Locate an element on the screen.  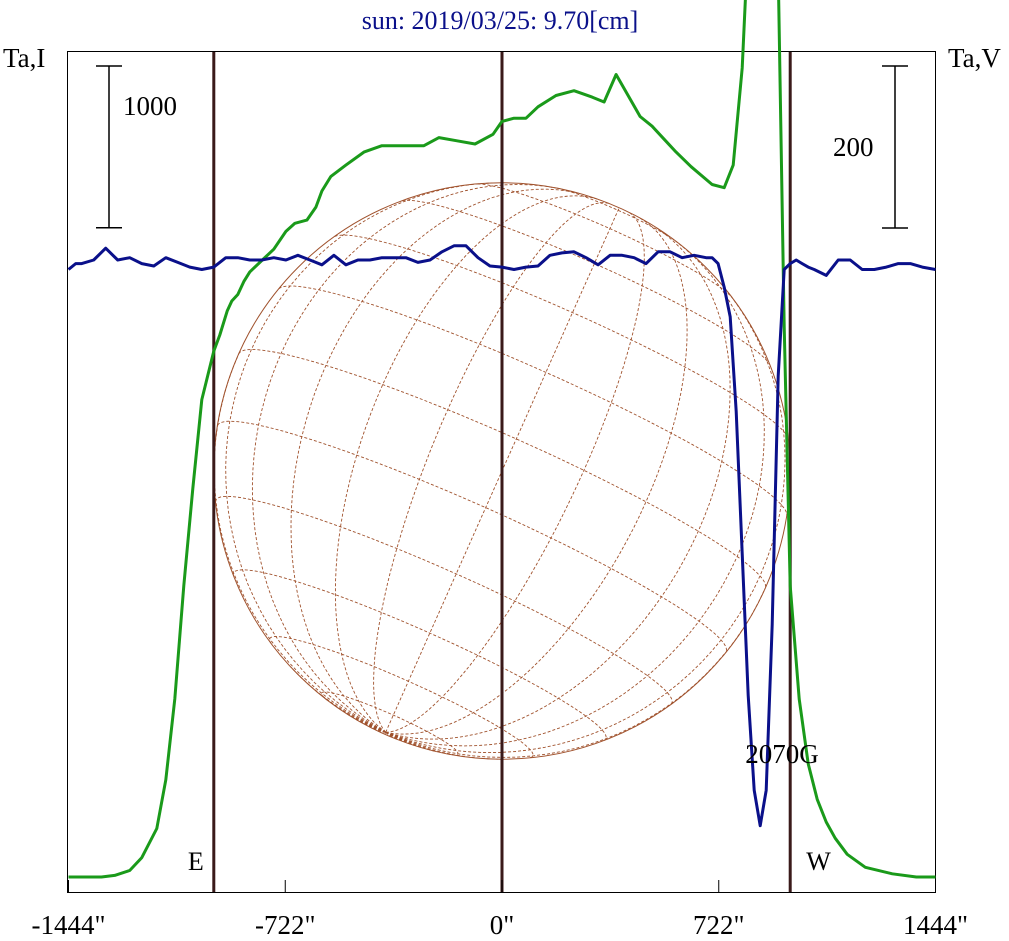
annotation-2070g: 2070G is located at coordinates (782, 754).